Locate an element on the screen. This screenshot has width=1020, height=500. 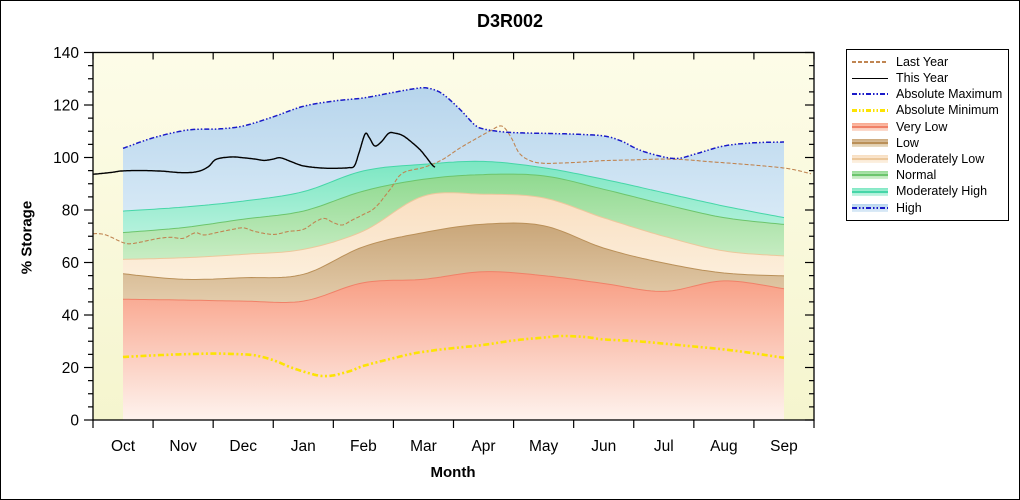
x-month-label: Aug is located at coordinates (724, 446).